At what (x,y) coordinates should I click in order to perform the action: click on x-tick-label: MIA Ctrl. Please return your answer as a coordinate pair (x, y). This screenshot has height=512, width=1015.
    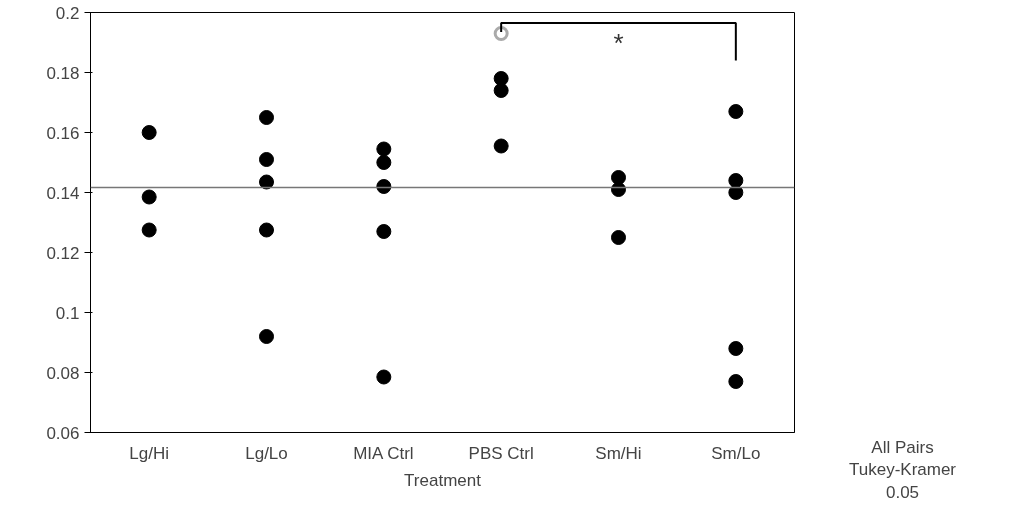
    Looking at the image, I should click on (383, 453).